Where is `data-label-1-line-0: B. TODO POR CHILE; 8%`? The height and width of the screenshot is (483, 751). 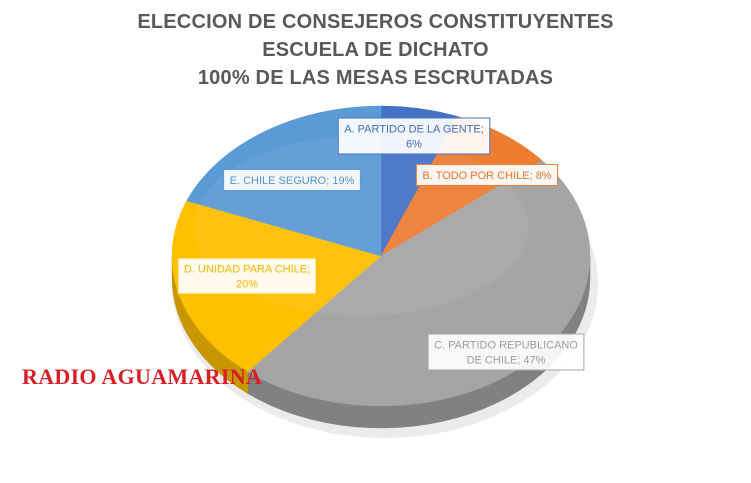
data-label-1-line-0: B. TODO POR CHILE; 8% is located at coordinates (486, 176).